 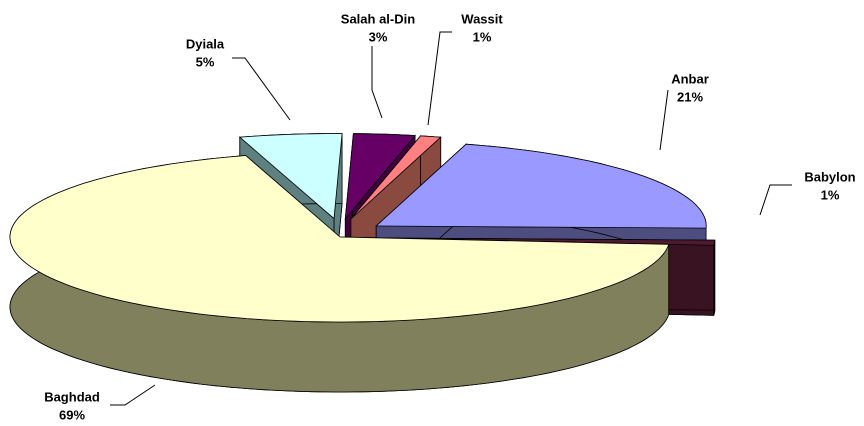 What do you see at coordinates (482, 18) in the screenshot?
I see `slice-label: Wassit` at bounding box center [482, 18].